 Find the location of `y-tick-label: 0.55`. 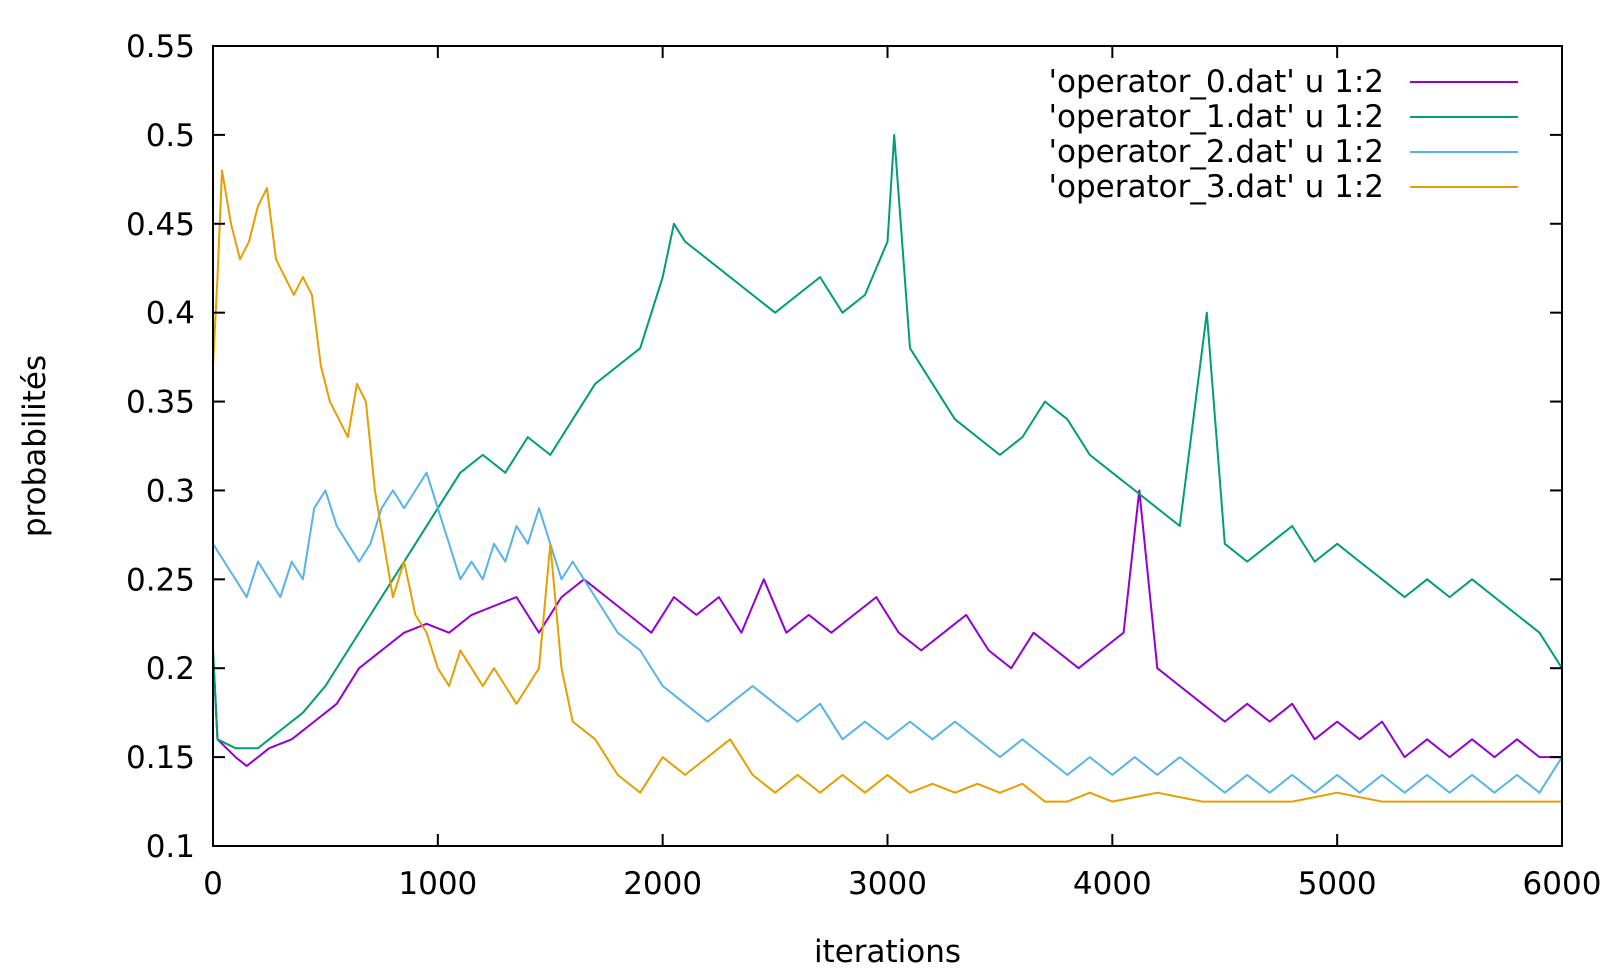

y-tick-label: 0.55 is located at coordinates (160, 47).